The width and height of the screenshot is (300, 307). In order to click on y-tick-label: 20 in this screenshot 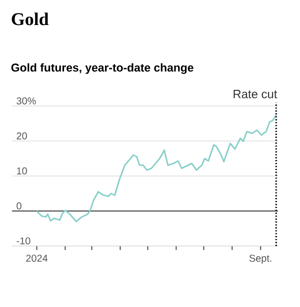, I will do `click(21, 136)`.